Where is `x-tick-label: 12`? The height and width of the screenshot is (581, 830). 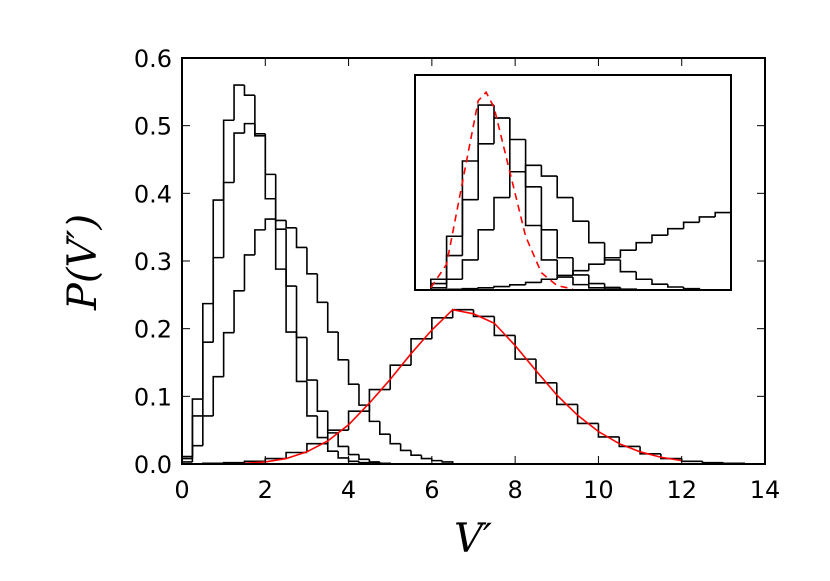
x-tick-label: 12 is located at coordinates (681, 490).